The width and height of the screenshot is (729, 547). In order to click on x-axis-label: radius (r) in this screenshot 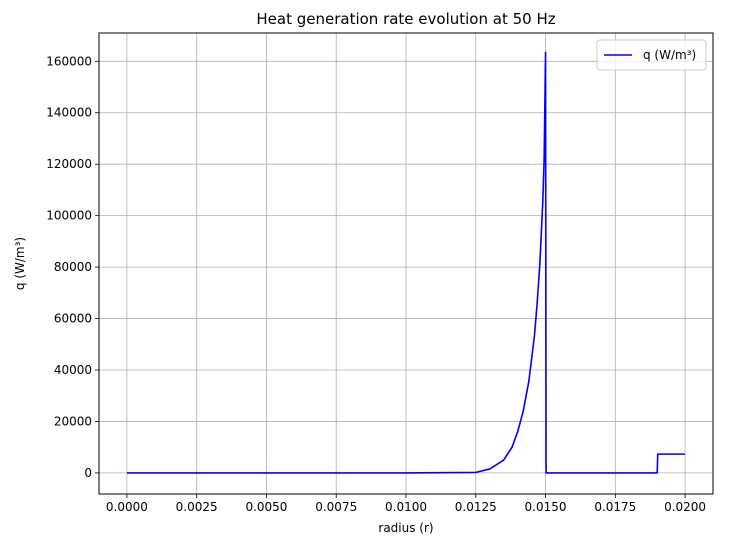, I will do `click(405, 528)`.